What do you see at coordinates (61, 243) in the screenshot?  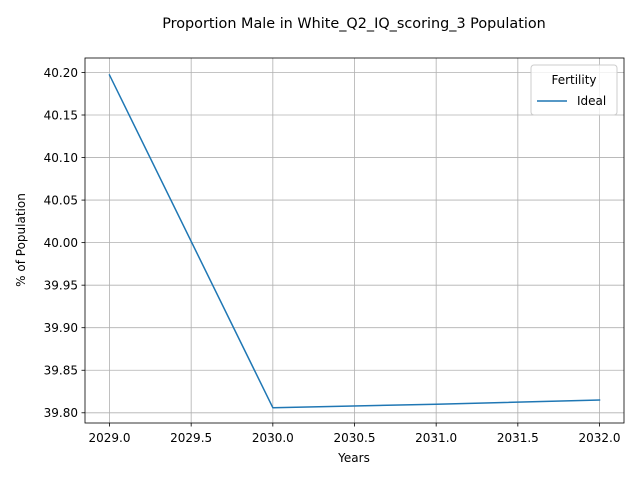 I see `y-tick-label: 40.00` at bounding box center [61, 243].